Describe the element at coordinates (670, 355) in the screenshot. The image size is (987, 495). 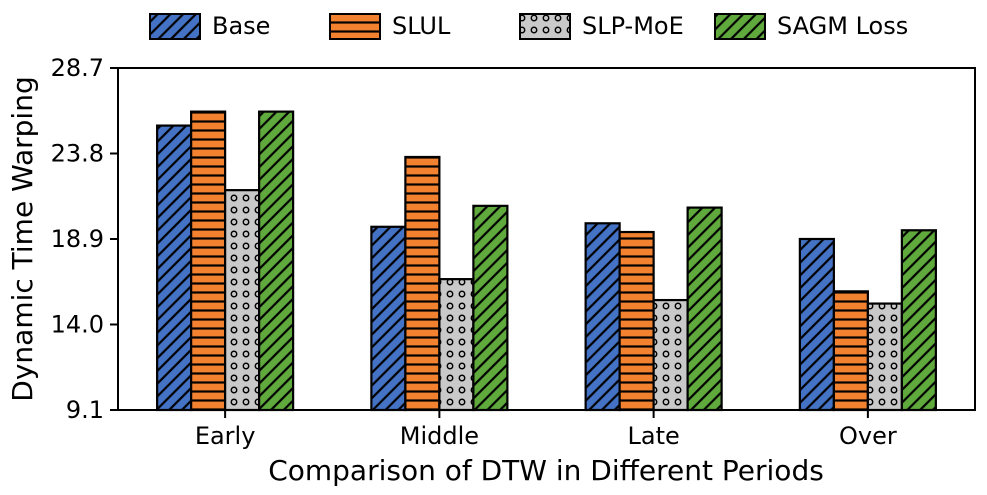
I see `bar-late-slp-moe-hatch` at that location.